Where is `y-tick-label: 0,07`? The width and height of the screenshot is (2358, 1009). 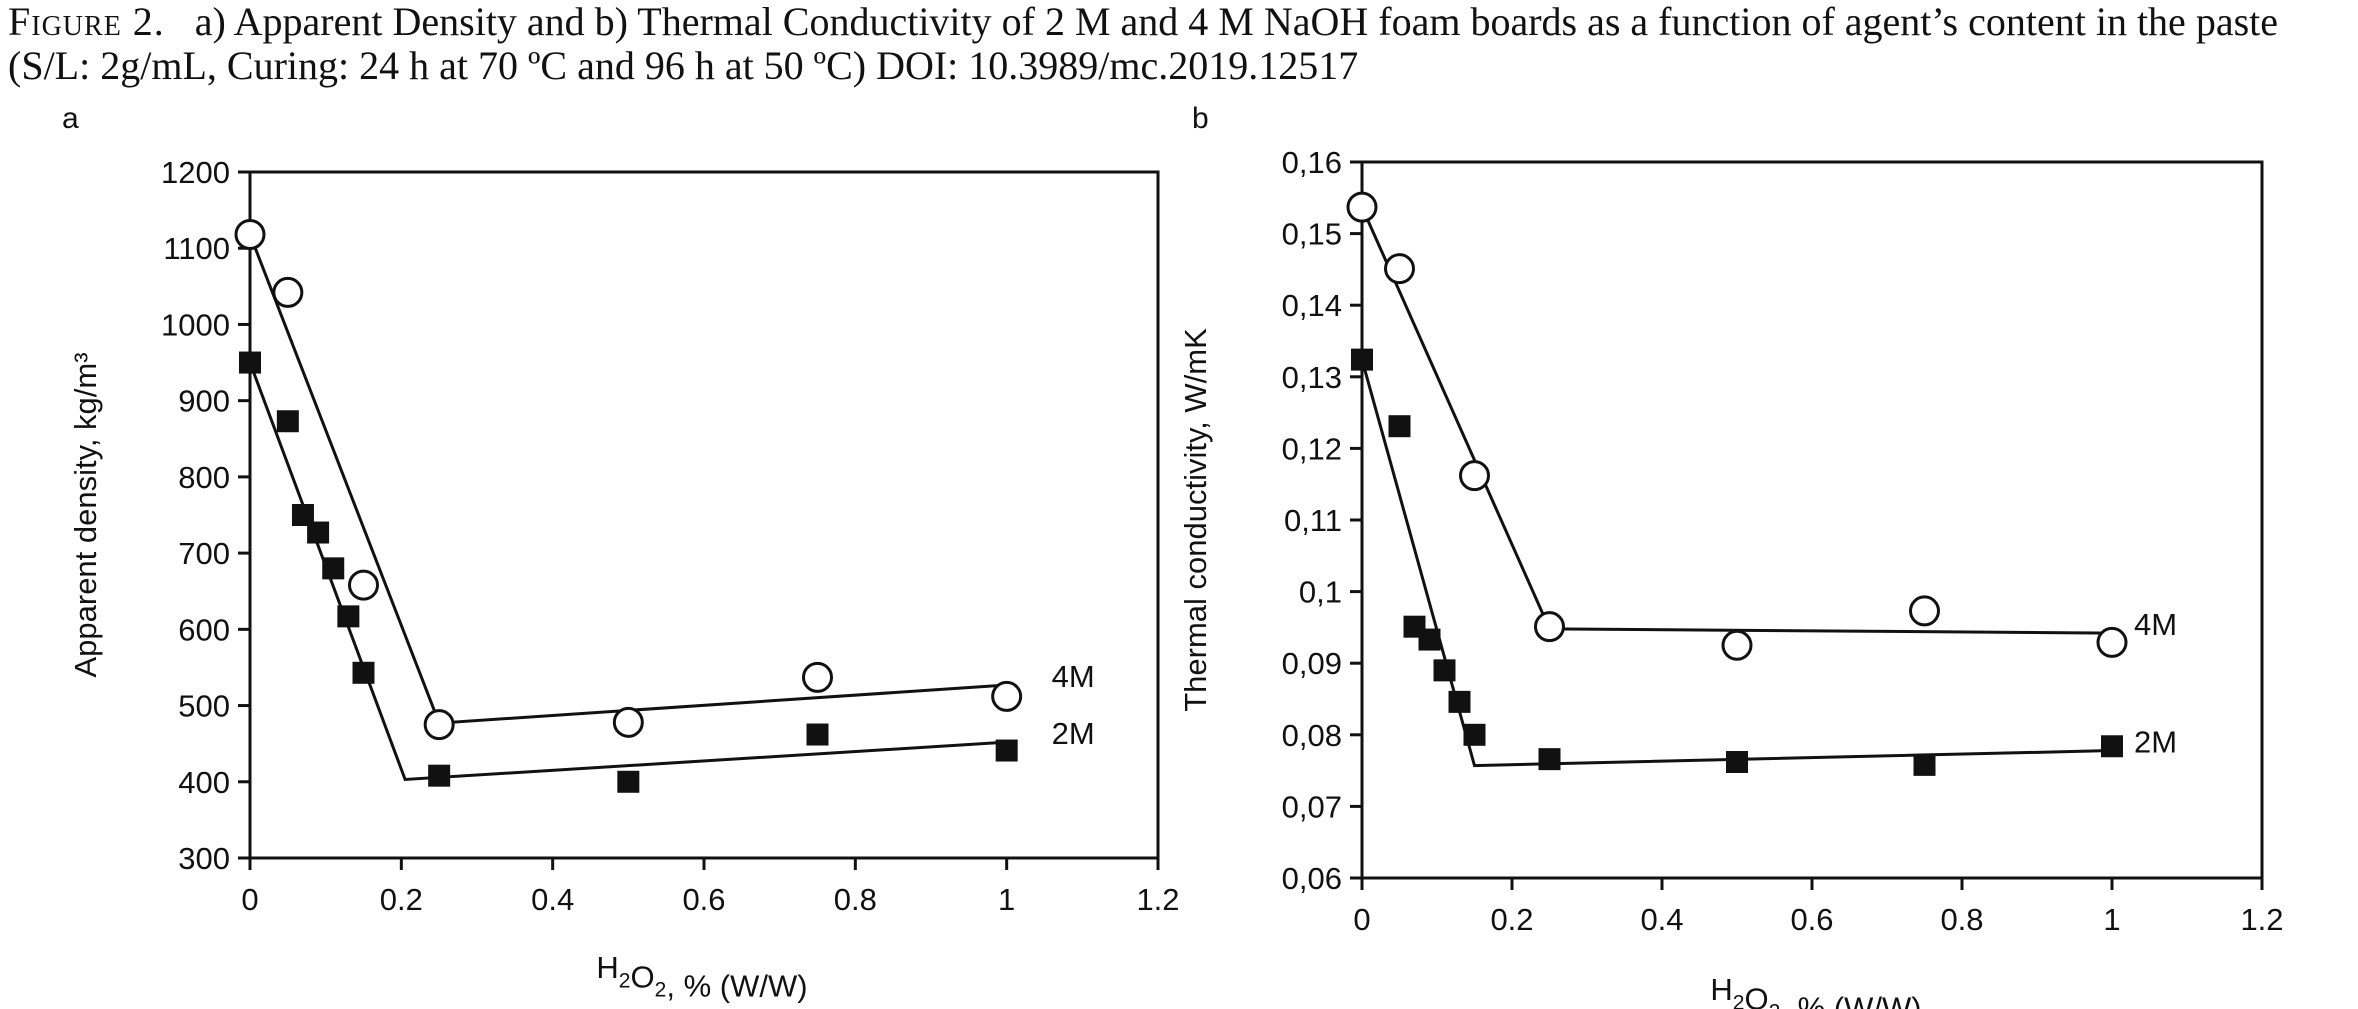 y-tick-label: 0,07 is located at coordinates (1312, 806).